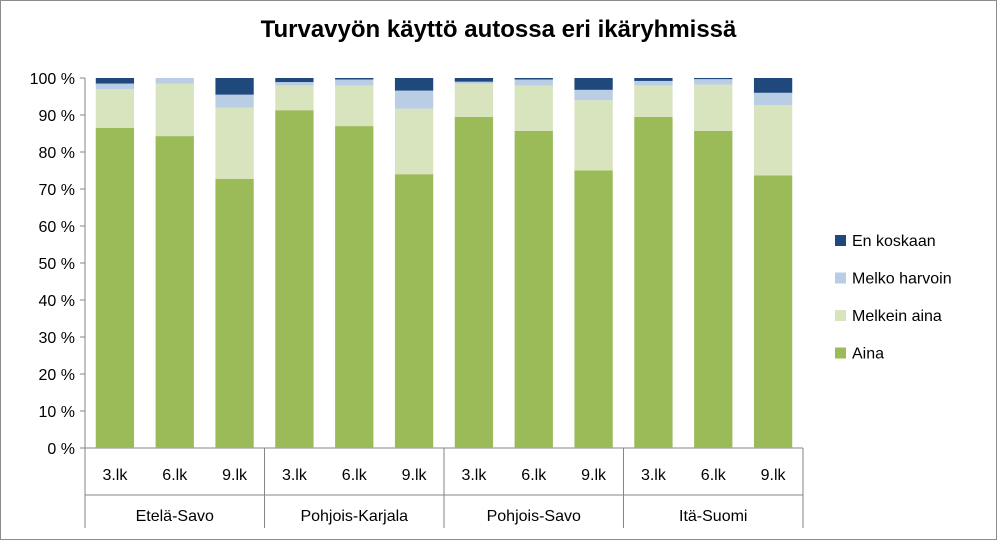  What do you see at coordinates (57, 153) in the screenshot?
I see `y-tick-label: 80 %` at bounding box center [57, 153].